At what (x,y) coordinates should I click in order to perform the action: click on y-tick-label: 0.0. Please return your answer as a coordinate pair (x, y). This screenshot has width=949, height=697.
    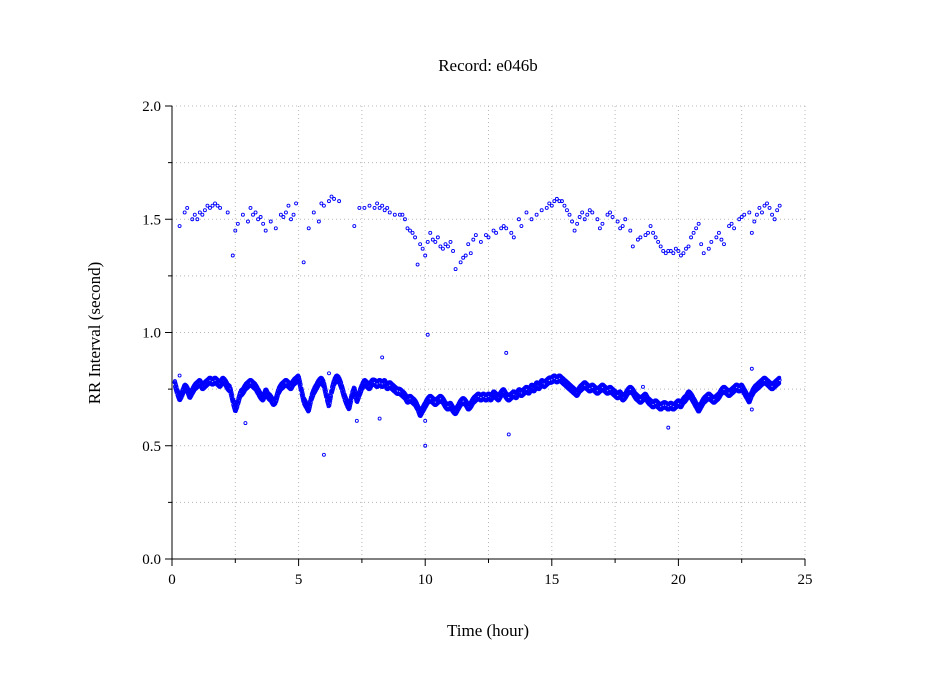
    Looking at the image, I should click on (151, 560).